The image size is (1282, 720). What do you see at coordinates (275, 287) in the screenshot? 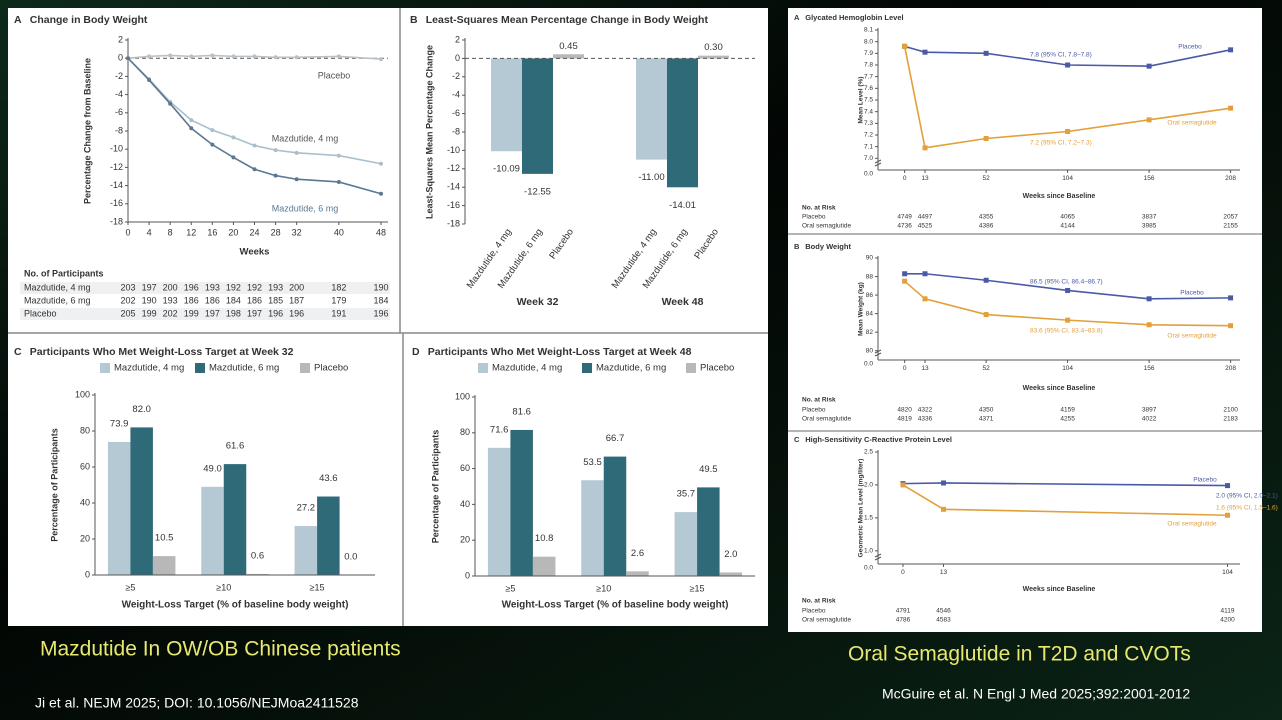
I see `table-cell: 193` at bounding box center [275, 287].